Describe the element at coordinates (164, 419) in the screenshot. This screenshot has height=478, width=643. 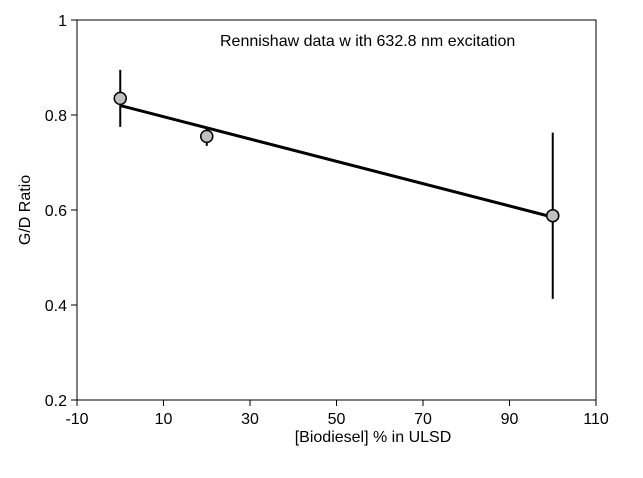
I see `x-tick-label-1: 10` at that location.